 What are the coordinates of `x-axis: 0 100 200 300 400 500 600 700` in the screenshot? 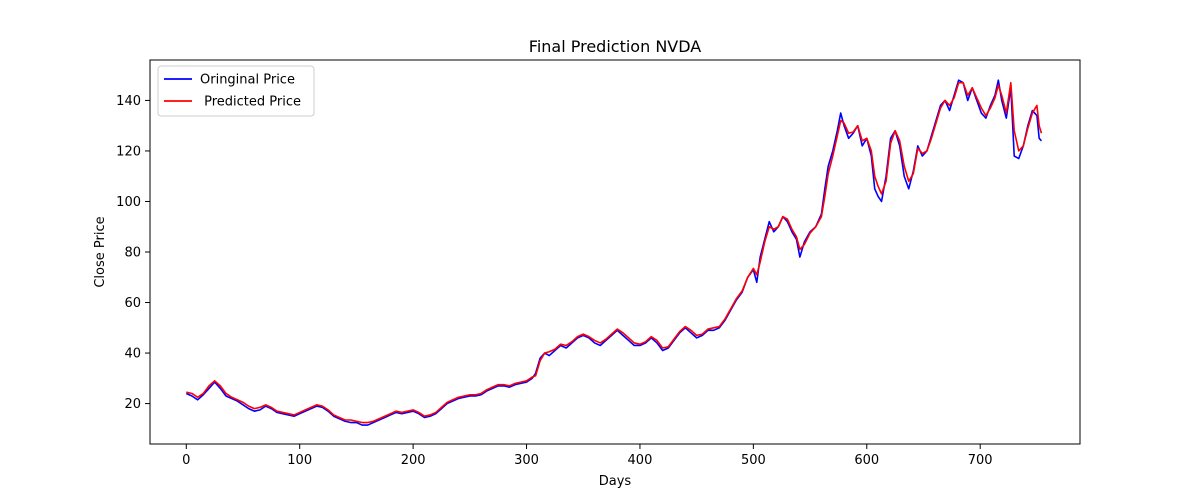 It's located at (587, 456).